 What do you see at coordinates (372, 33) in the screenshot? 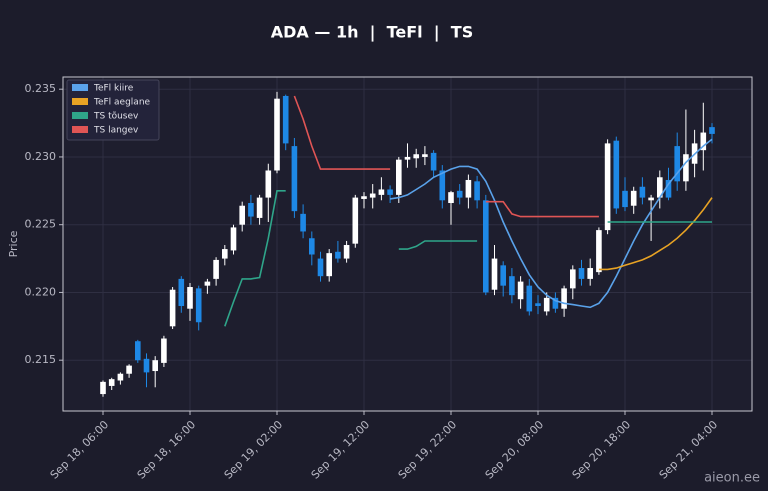
I see `chart-title: ADA — 1h | TeFl | TS` at bounding box center [372, 33].